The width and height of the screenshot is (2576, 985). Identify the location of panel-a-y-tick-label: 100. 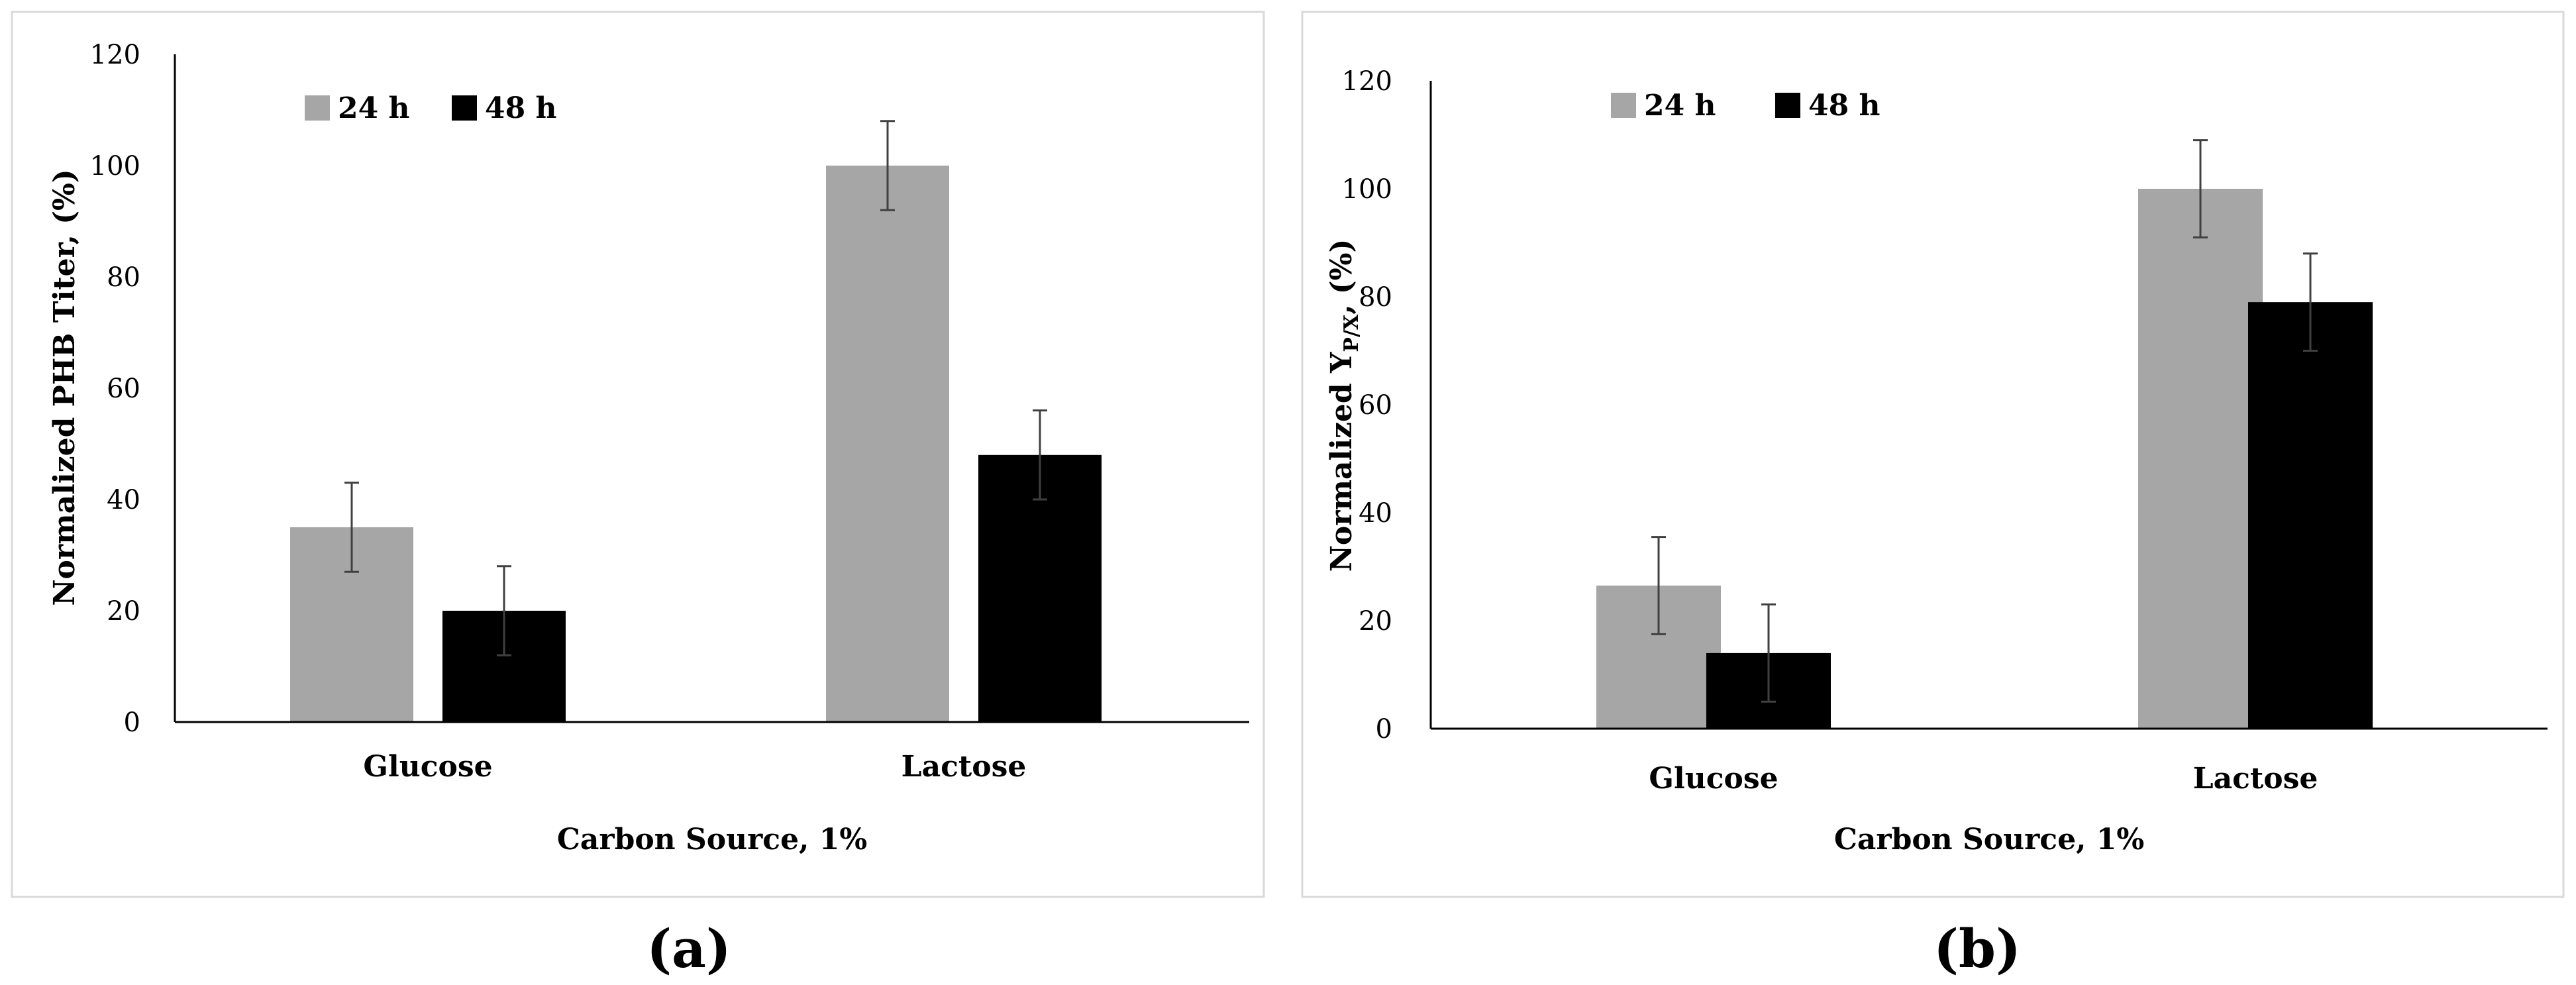
(115, 166).